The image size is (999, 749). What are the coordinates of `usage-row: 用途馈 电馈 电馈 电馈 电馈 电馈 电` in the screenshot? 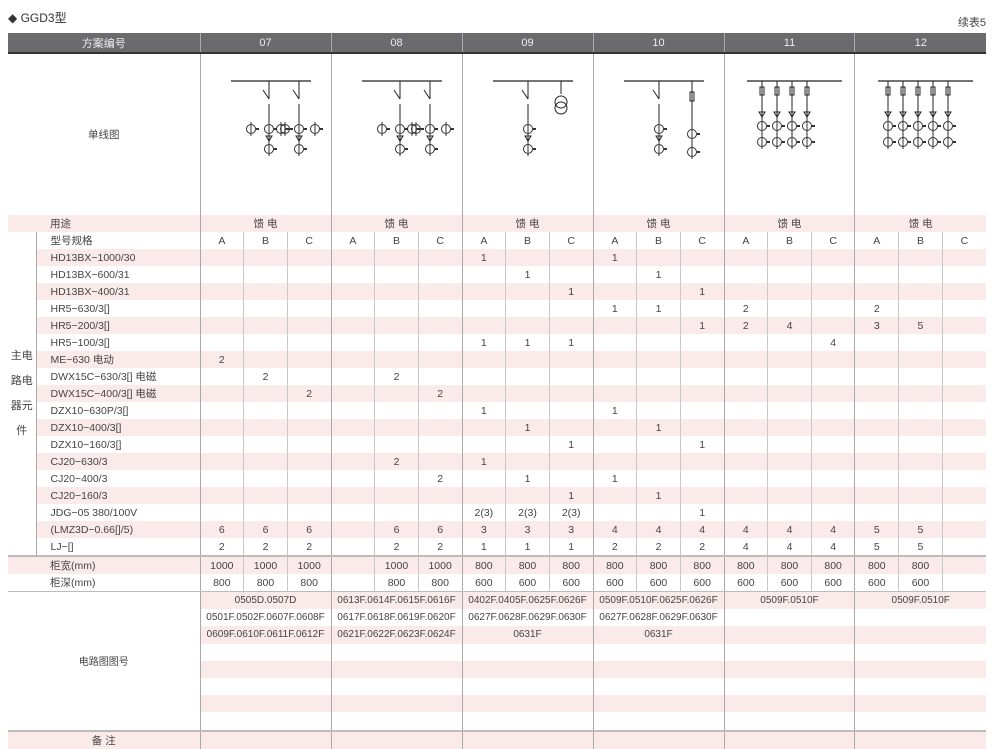 It's located at (497, 223).